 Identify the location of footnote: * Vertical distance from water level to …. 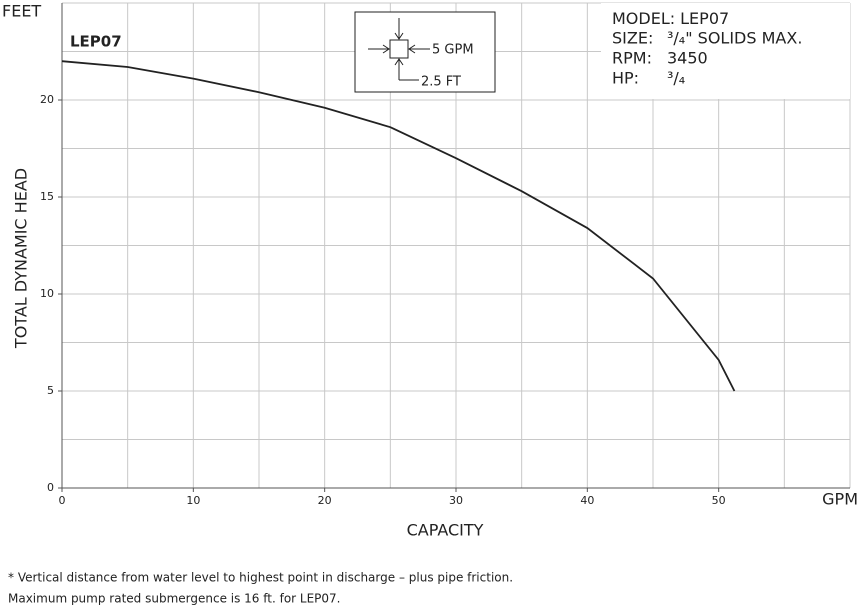
(260, 578).